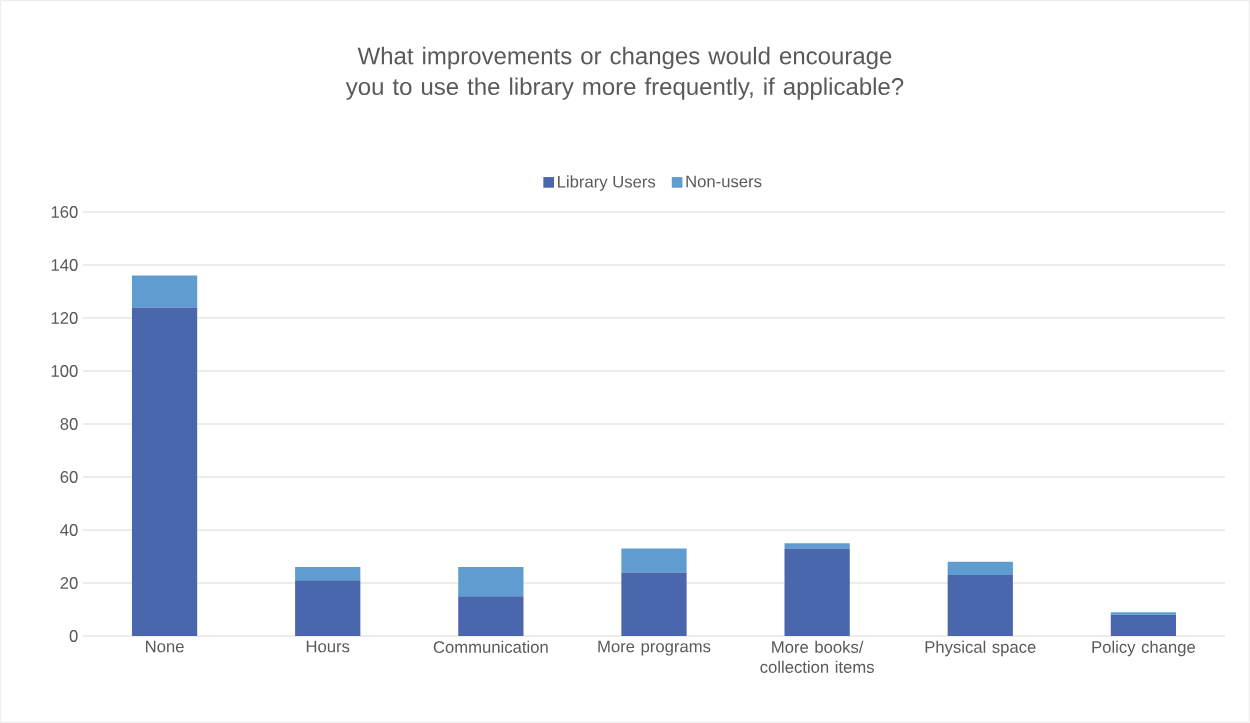  I want to click on legend-label: Non-users, so click(724, 181).